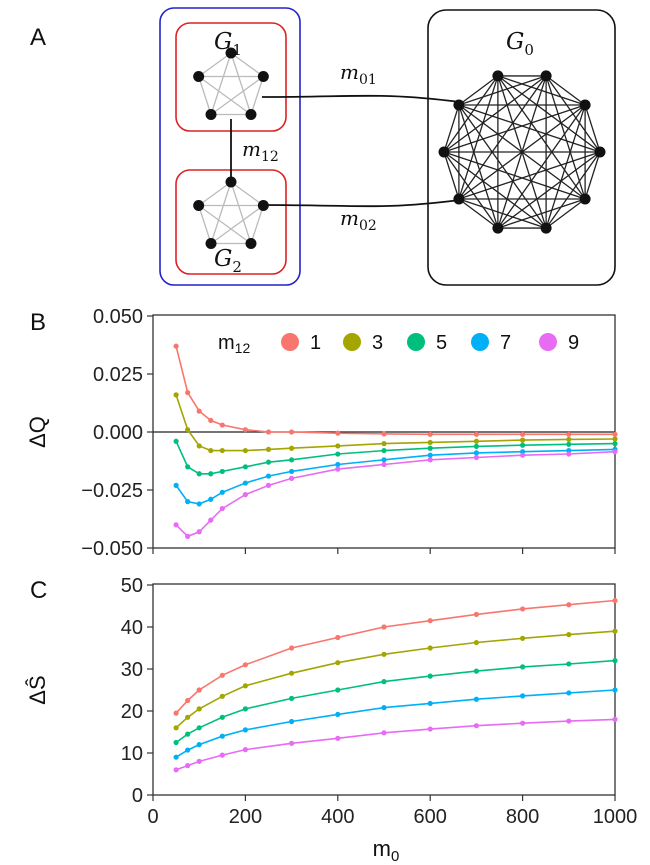 The width and height of the screenshot is (650, 865). Describe the element at coordinates (228, 261) in the screenshot. I see `label-g2: G2` at that location.